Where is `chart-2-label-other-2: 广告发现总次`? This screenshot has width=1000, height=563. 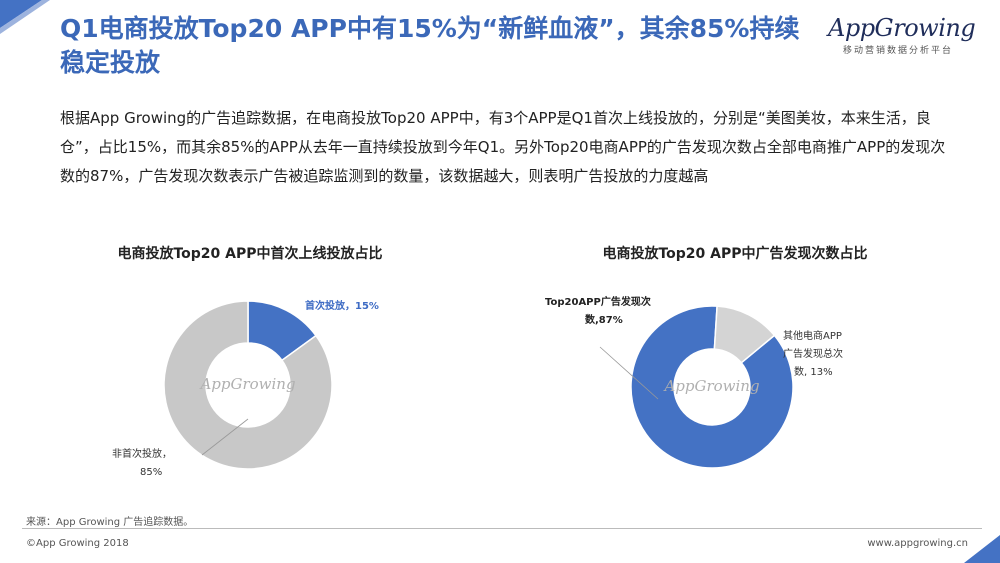 chart-2-label-other-2: 广告发现总次 is located at coordinates (813, 353).